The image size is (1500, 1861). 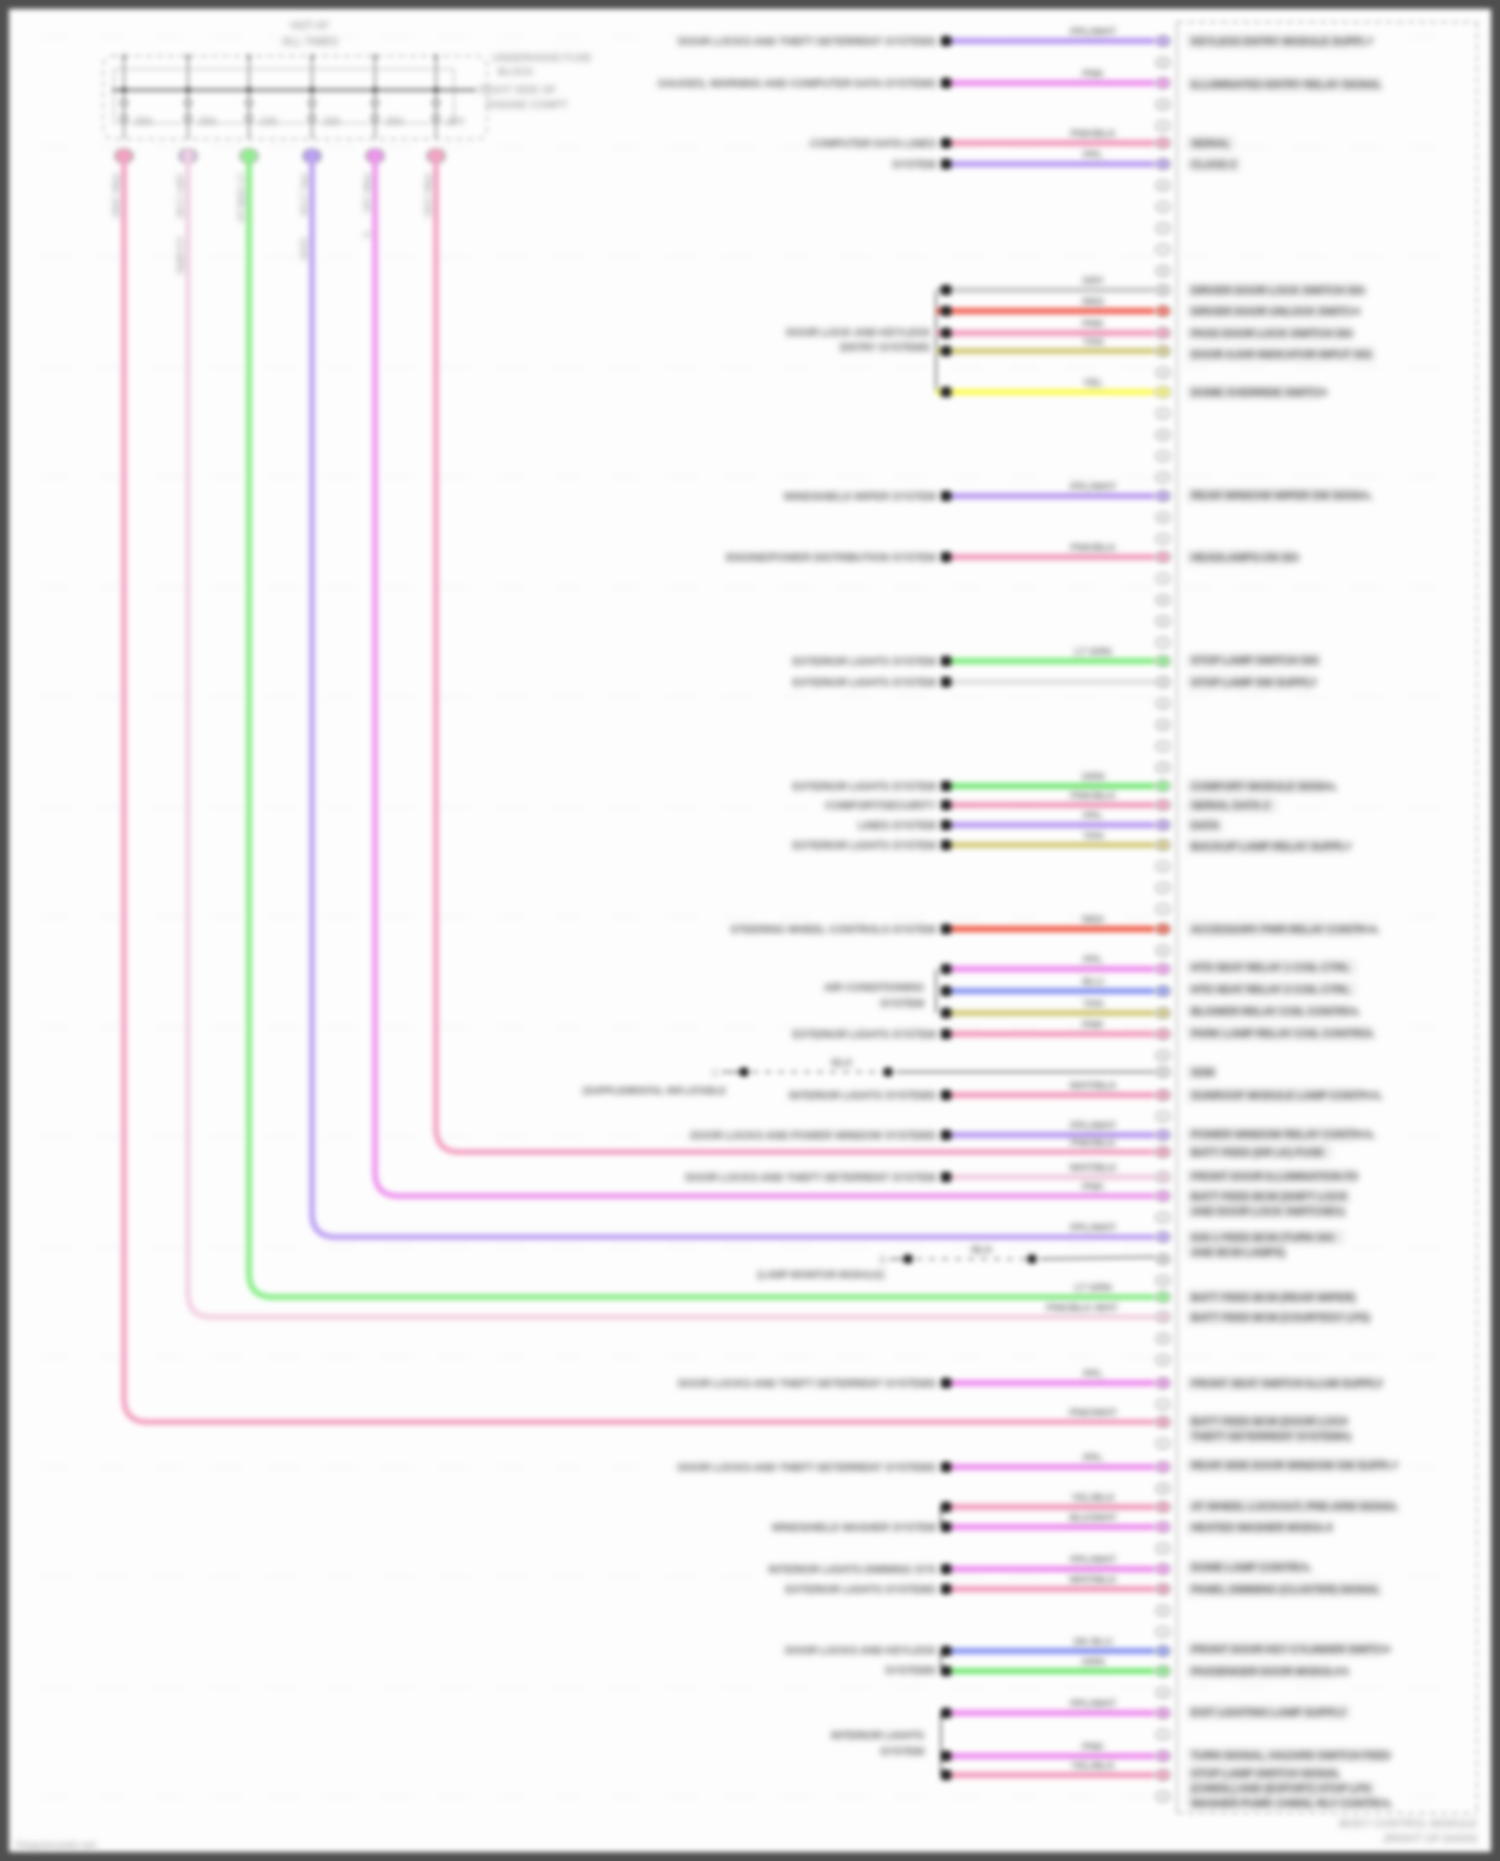 What do you see at coordinates (1270, 1422) in the screenshot?
I see `svg-text: BATT FEED BCM (DOOR LOCK` at bounding box center [1270, 1422].